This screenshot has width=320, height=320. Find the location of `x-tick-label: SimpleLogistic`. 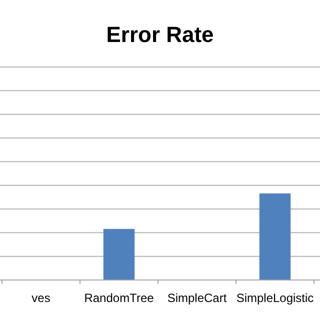

x-tick-label: SimpleLogistic is located at coordinates (275, 298).